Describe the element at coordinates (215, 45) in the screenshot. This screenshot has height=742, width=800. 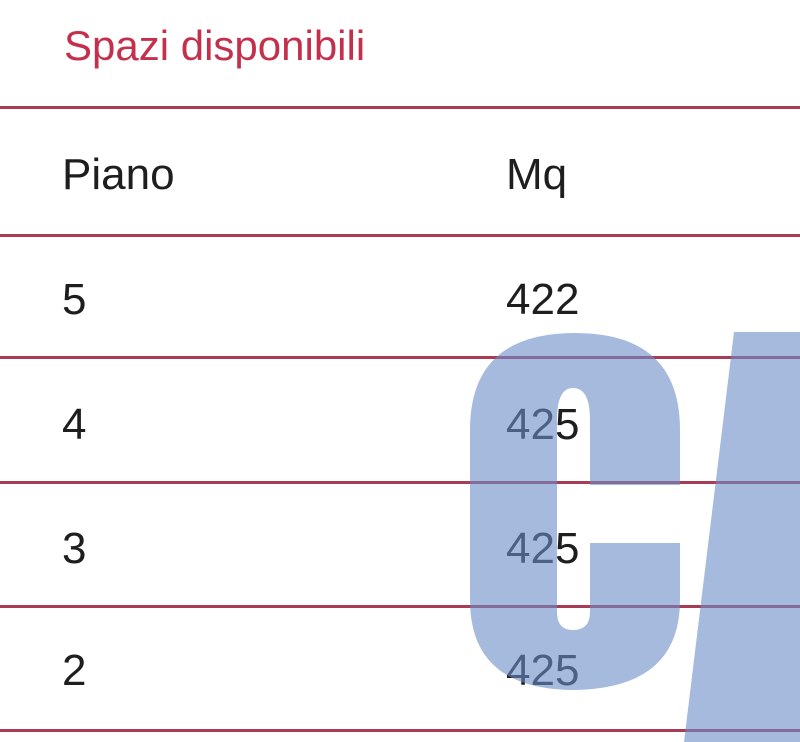
I see `section-title: Spazi disponibili` at that location.